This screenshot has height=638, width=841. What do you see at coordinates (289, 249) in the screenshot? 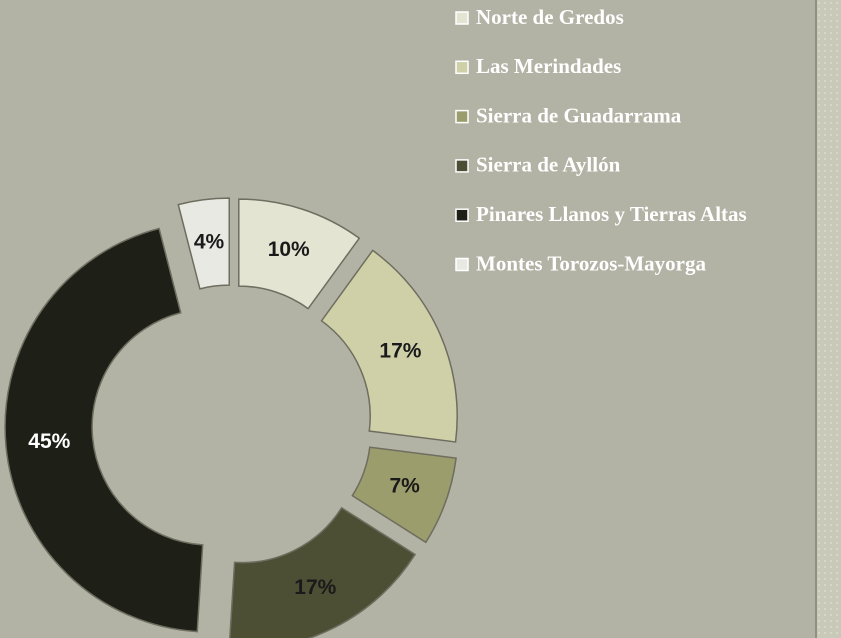
I see `value-label: 10%` at bounding box center [289, 249].